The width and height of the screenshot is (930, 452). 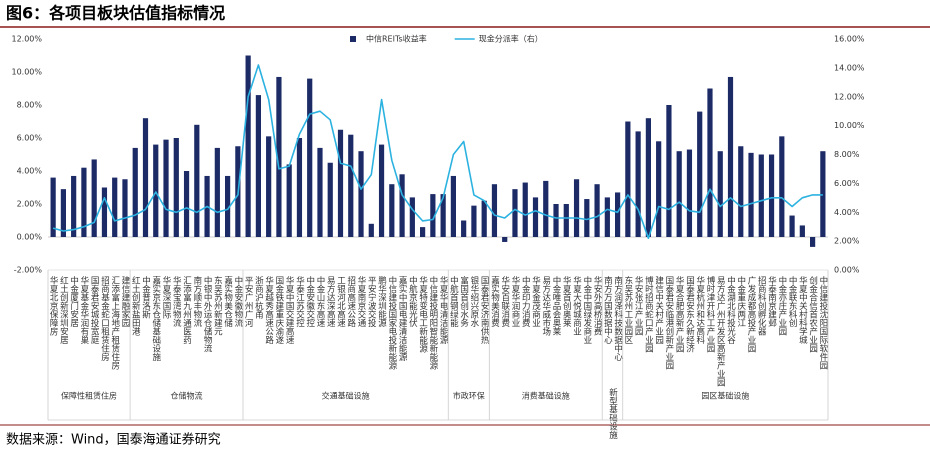 I want to click on x-tick-label: 南方润泽科技数据中心, so click(x=618, y=318).